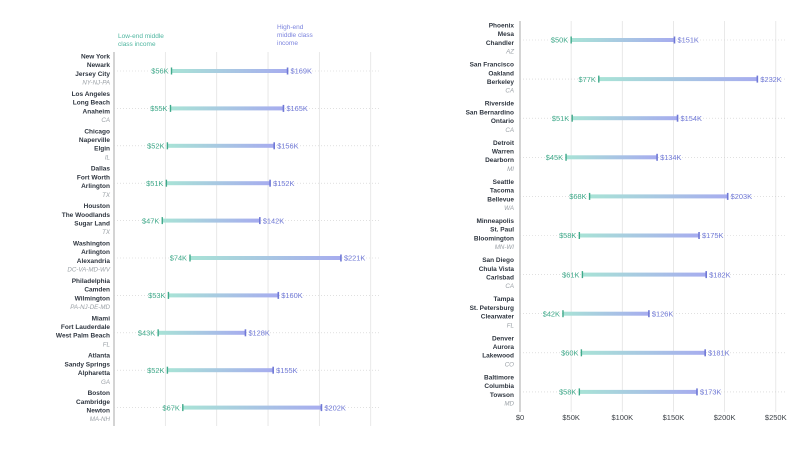 This screenshot has height=449, width=800. What do you see at coordinates (102, 149) in the screenshot?
I see `metro-city-label: Elgin` at bounding box center [102, 149].